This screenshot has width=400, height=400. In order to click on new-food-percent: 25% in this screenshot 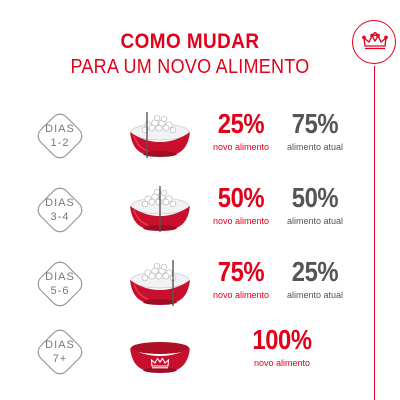, I will do `click(241, 123)`.